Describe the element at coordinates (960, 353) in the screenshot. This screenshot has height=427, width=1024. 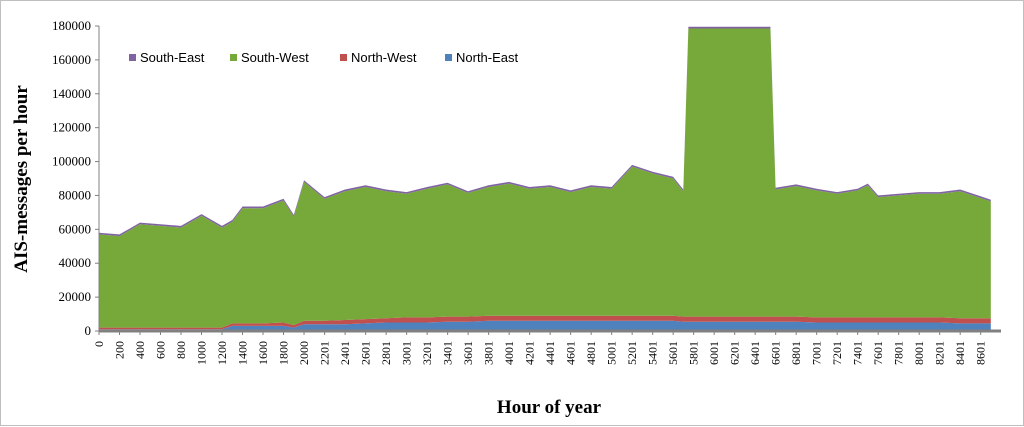
I see `x-tick-label: 8401` at that location.